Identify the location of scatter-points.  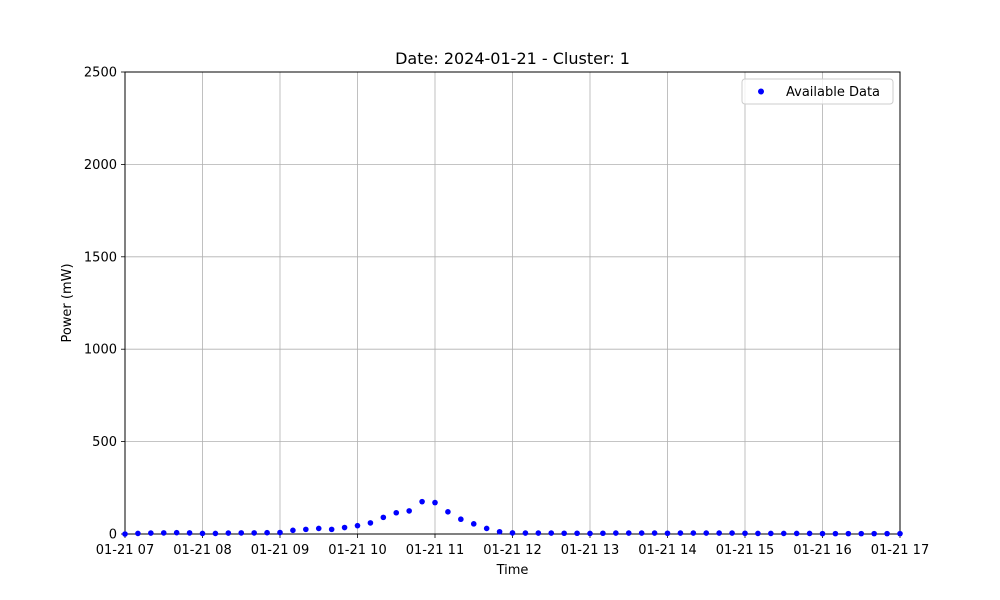
(512, 517).